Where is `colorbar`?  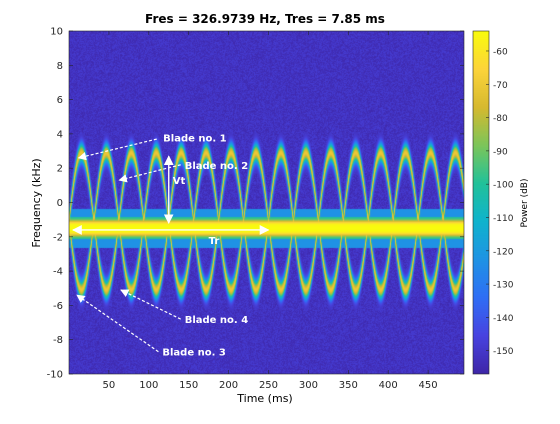 colorbar is located at coordinates (481, 202).